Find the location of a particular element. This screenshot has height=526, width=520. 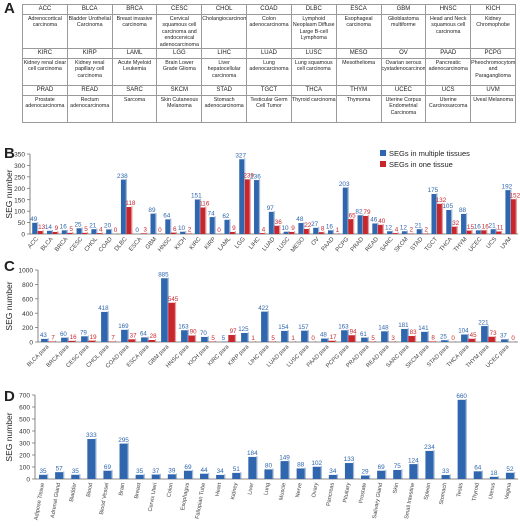

x-tick-label: HNSC is located at coordinates (165, 244).